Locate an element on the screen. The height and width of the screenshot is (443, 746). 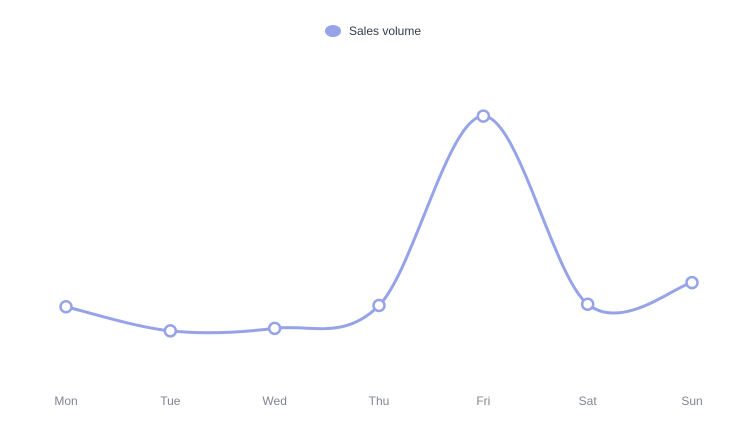
x-tick-label-wed: Wed is located at coordinates (274, 401).